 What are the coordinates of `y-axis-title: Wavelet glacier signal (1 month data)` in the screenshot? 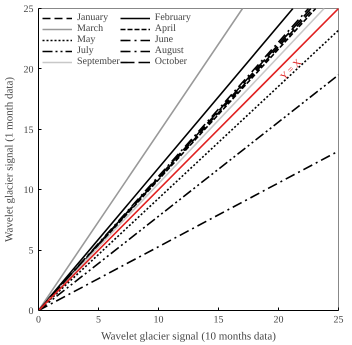 It's located at (10, 159).